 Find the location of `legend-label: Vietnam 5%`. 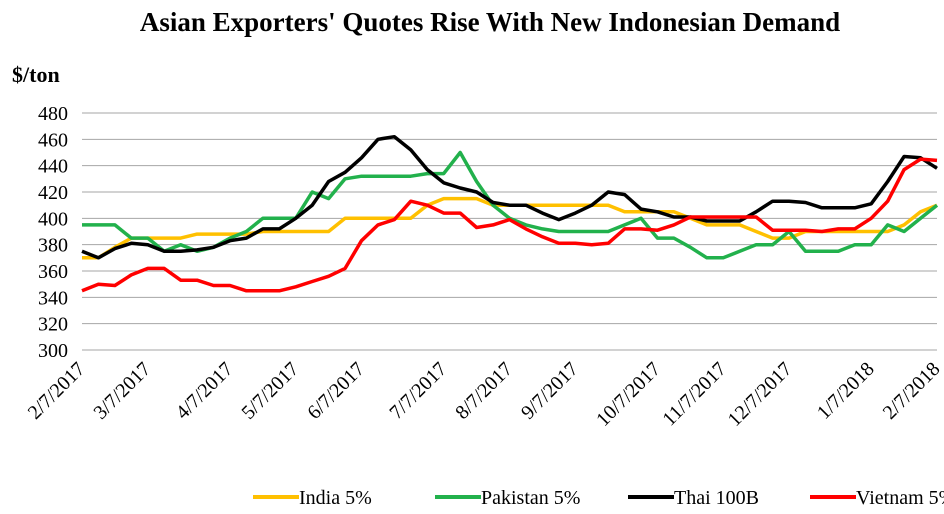

legend-label: Vietnam 5% is located at coordinates (900, 498).